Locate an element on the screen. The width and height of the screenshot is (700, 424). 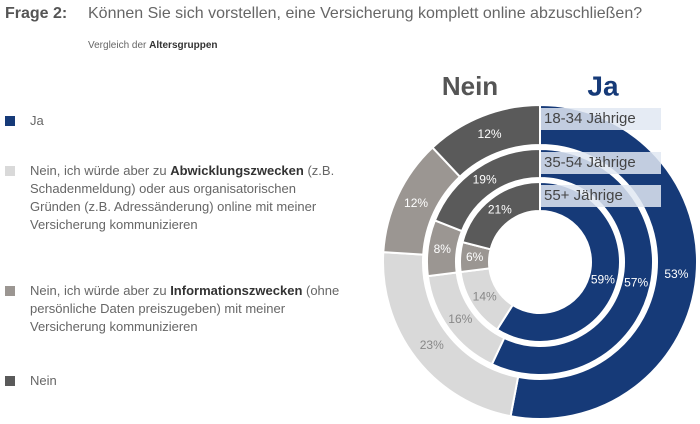
legend-text: Nein is located at coordinates (43, 380).